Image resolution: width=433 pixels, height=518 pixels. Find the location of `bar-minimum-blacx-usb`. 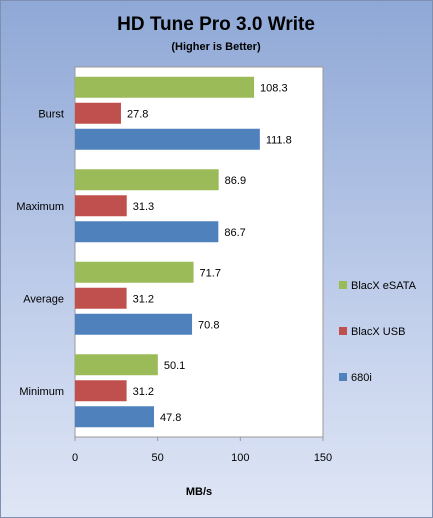

bar-minimum-blacx-usb is located at coordinates (101, 391).